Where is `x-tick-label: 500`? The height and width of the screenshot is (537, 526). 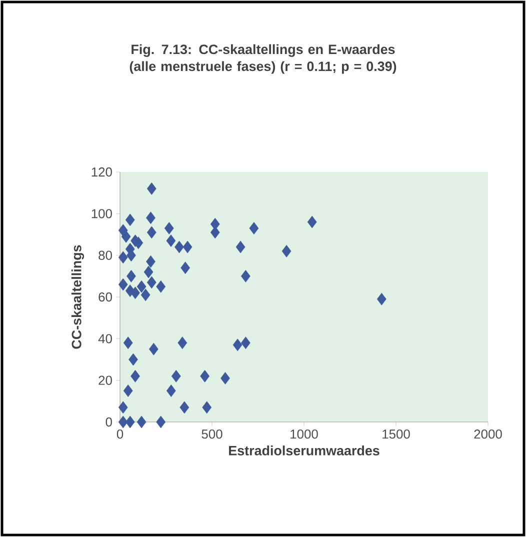 x-tick-label: 500 is located at coordinates (212, 434).